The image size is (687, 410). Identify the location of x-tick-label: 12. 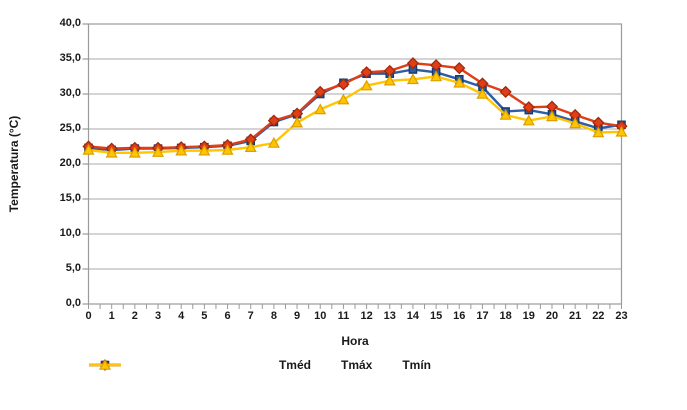
(366, 316).